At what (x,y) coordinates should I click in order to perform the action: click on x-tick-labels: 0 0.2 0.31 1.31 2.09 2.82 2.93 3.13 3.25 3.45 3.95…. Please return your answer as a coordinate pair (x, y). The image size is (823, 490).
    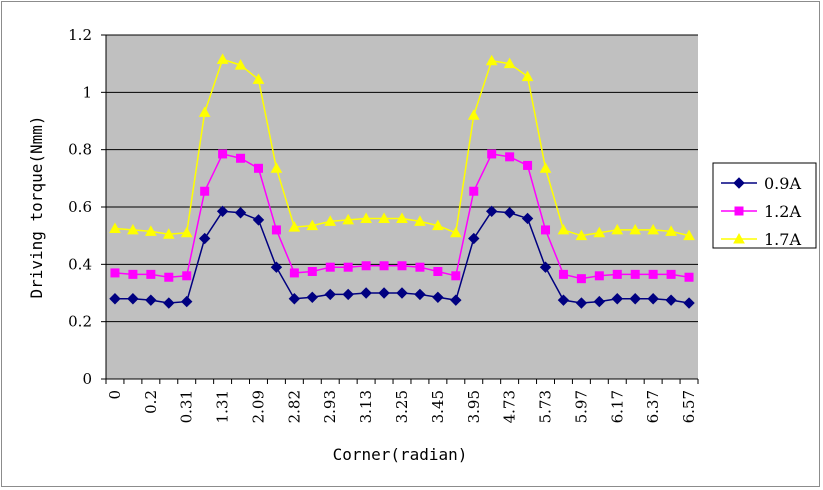
    Looking at the image, I should click on (402, 406).